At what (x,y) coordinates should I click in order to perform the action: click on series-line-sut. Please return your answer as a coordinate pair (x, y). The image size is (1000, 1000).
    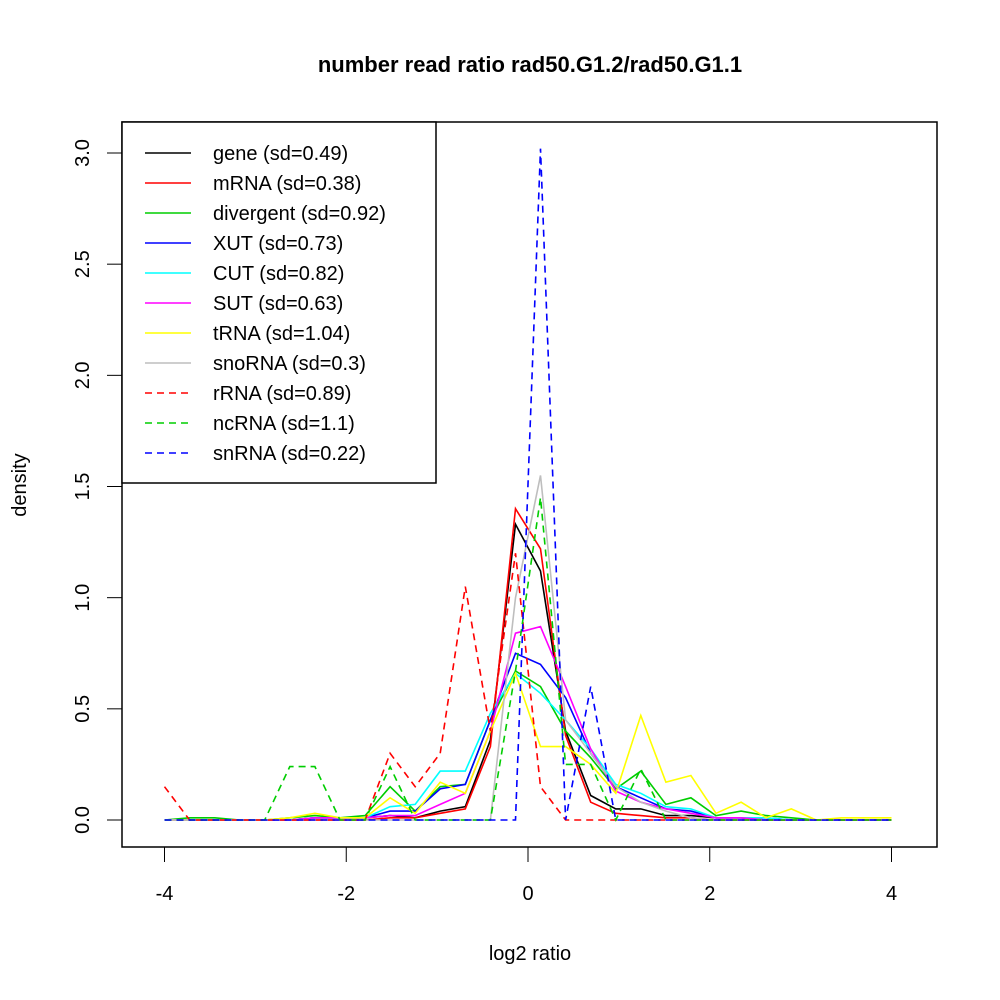
    Looking at the image, I should click on (528, 723).